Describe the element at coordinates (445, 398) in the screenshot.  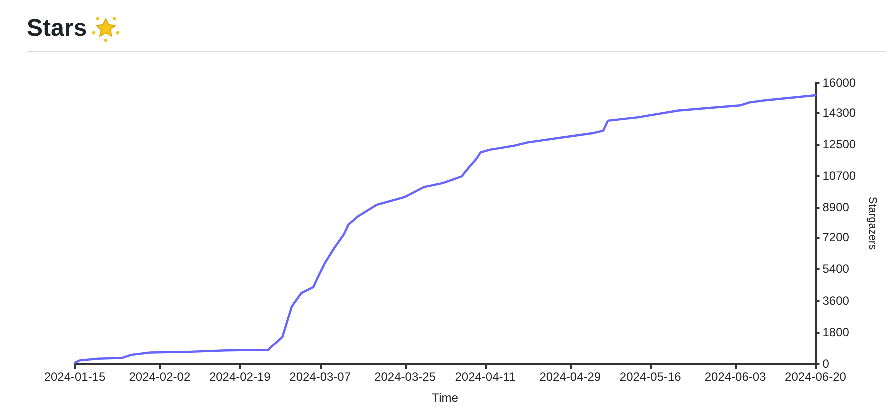
I see `x-axis-title: Time` at that location.